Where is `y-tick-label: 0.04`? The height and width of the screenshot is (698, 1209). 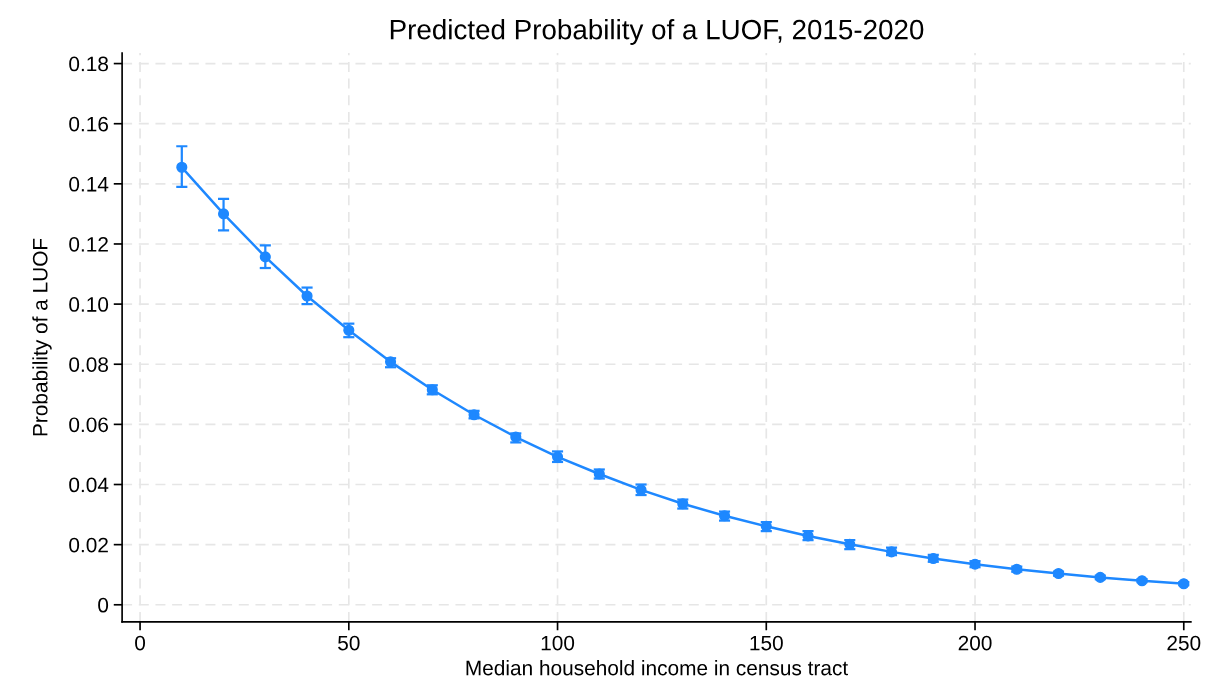
y-tick-label: 0.04 is located at coordinates (89, 485).